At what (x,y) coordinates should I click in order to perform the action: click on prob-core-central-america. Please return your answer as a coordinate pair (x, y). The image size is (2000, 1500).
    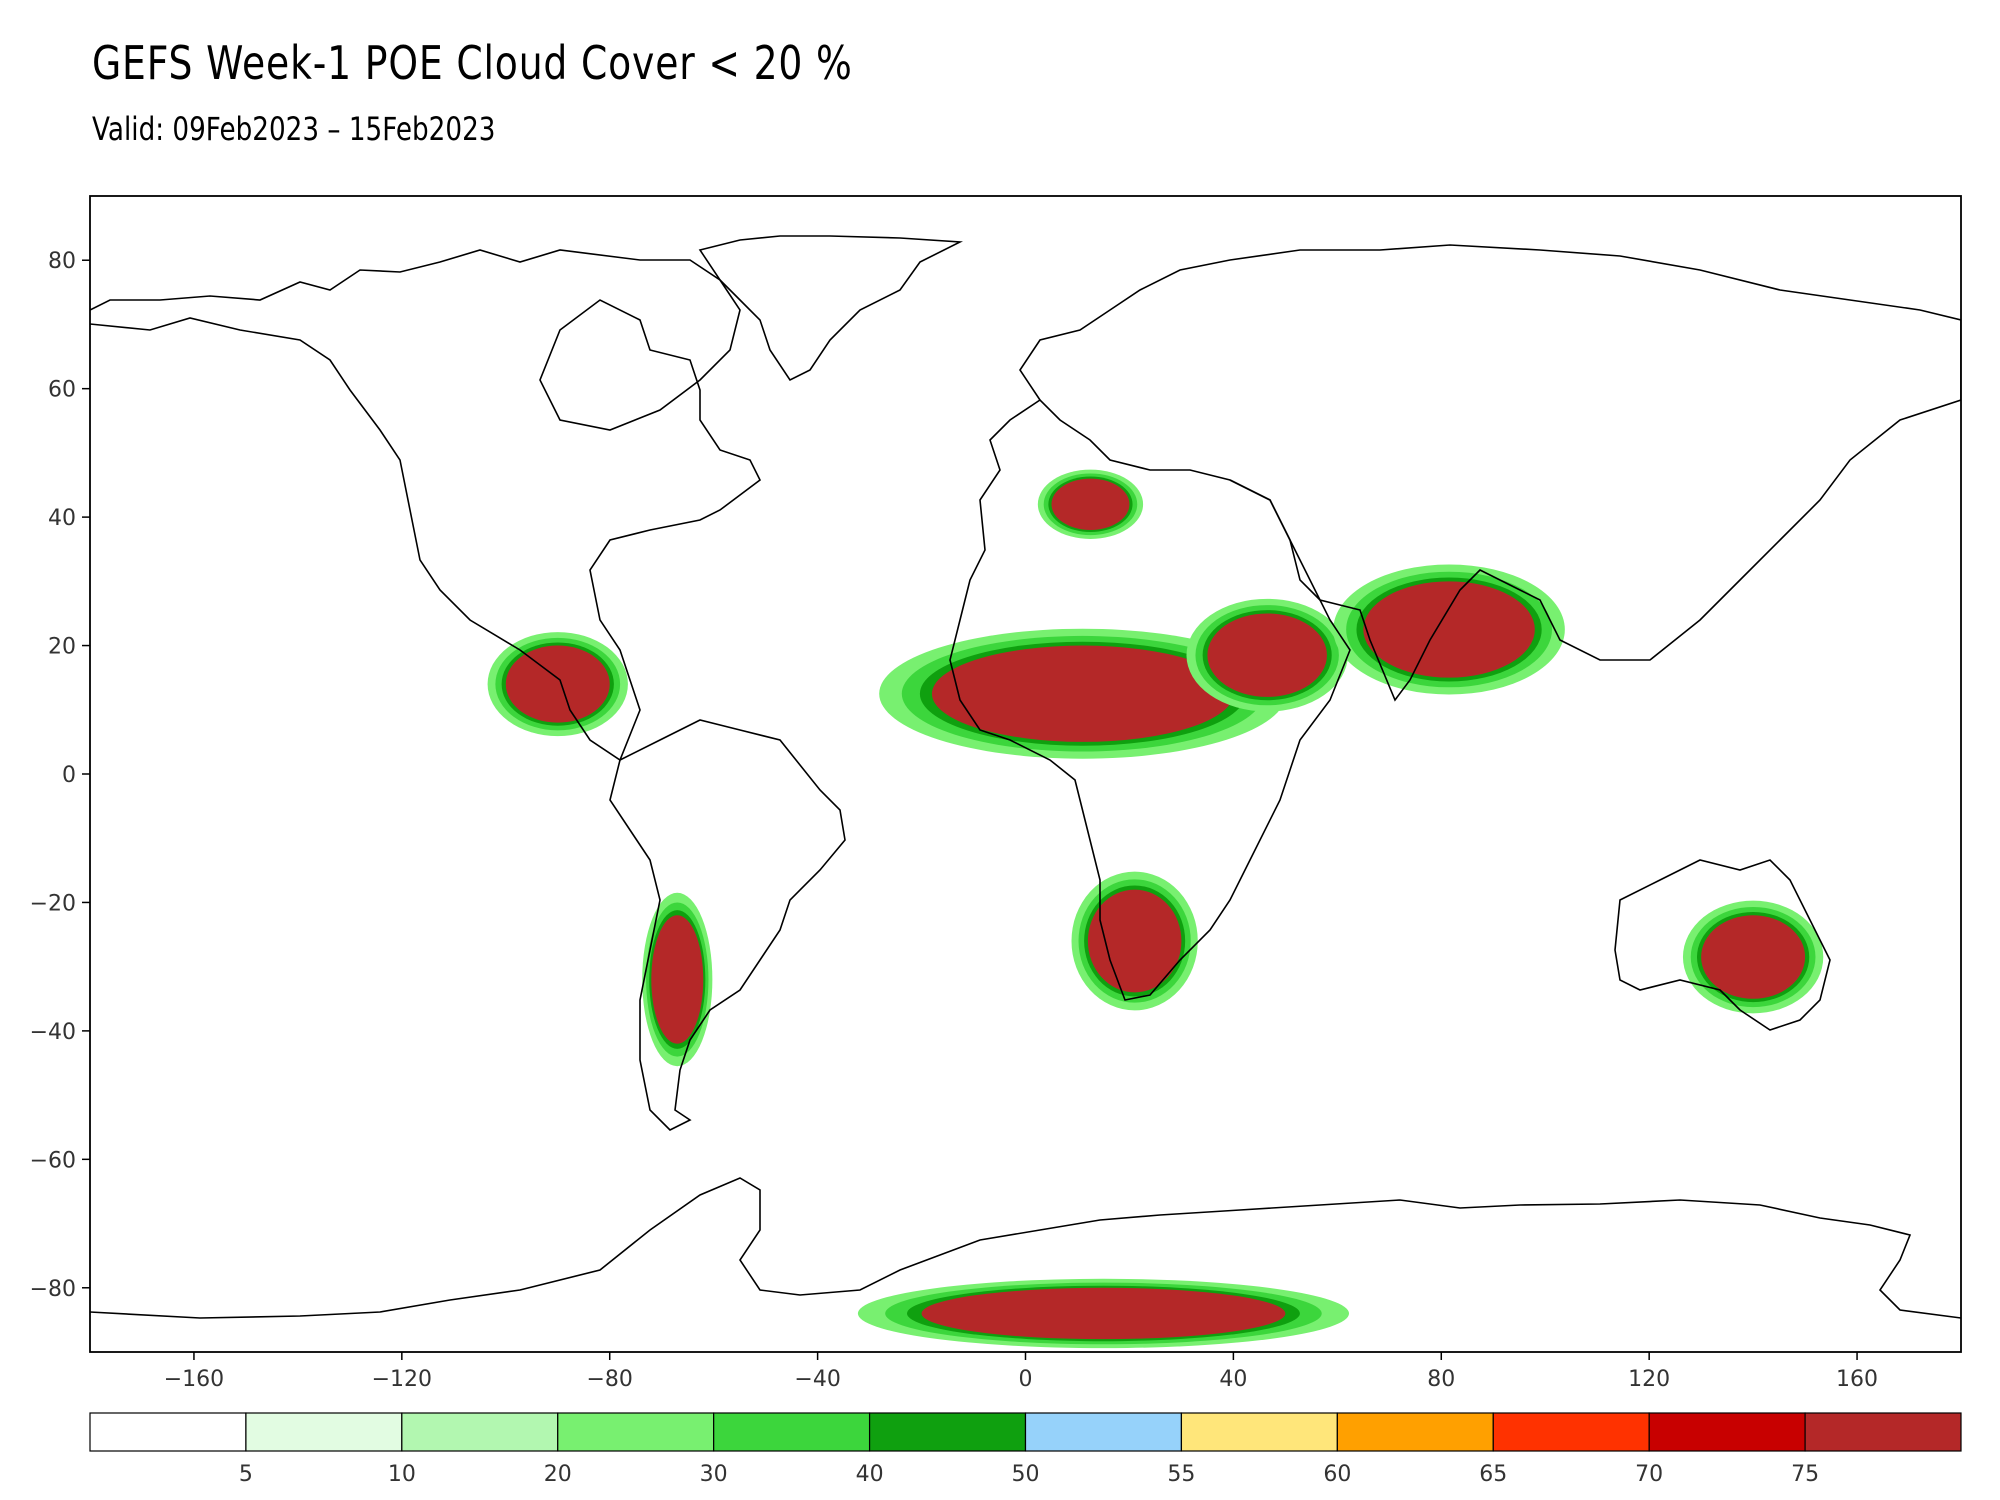
    Looking at the image, I should click on (557, 684).